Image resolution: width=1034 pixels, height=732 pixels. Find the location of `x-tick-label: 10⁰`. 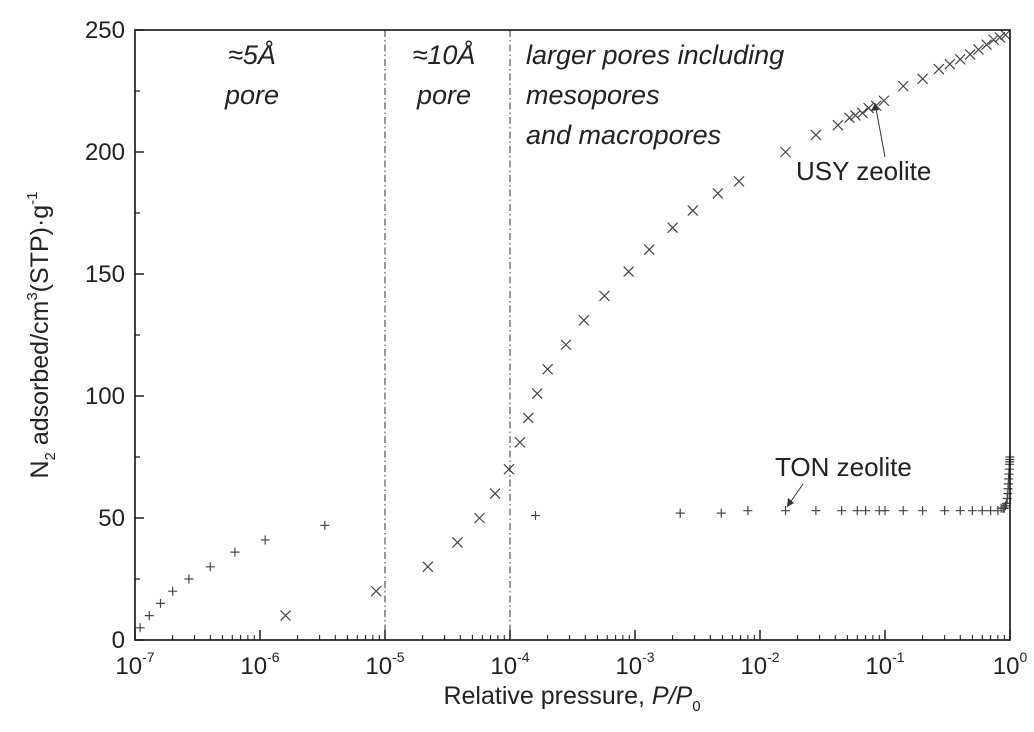

x-tick-label: 10⁰ is located at coordinates (1010, 664).